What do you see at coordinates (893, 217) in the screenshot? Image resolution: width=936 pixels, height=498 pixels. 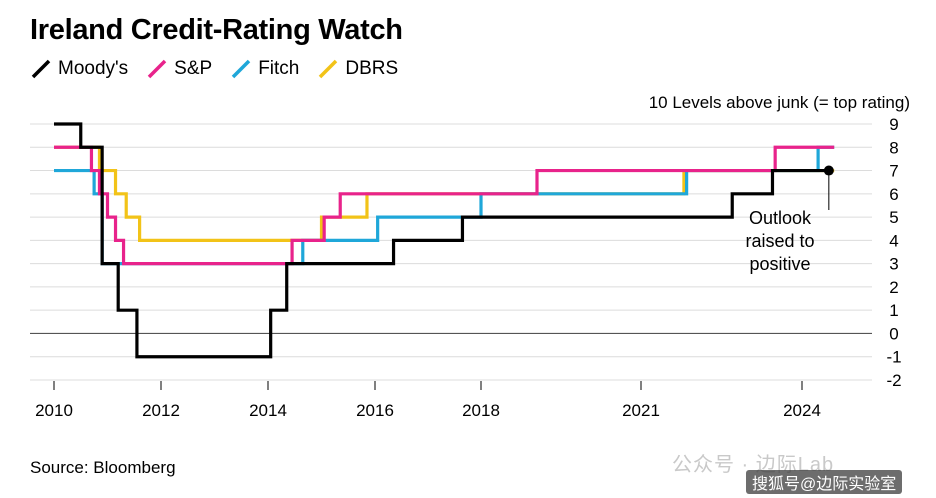 I see `y-tick-label: 5` at bounding box center [893, 217].